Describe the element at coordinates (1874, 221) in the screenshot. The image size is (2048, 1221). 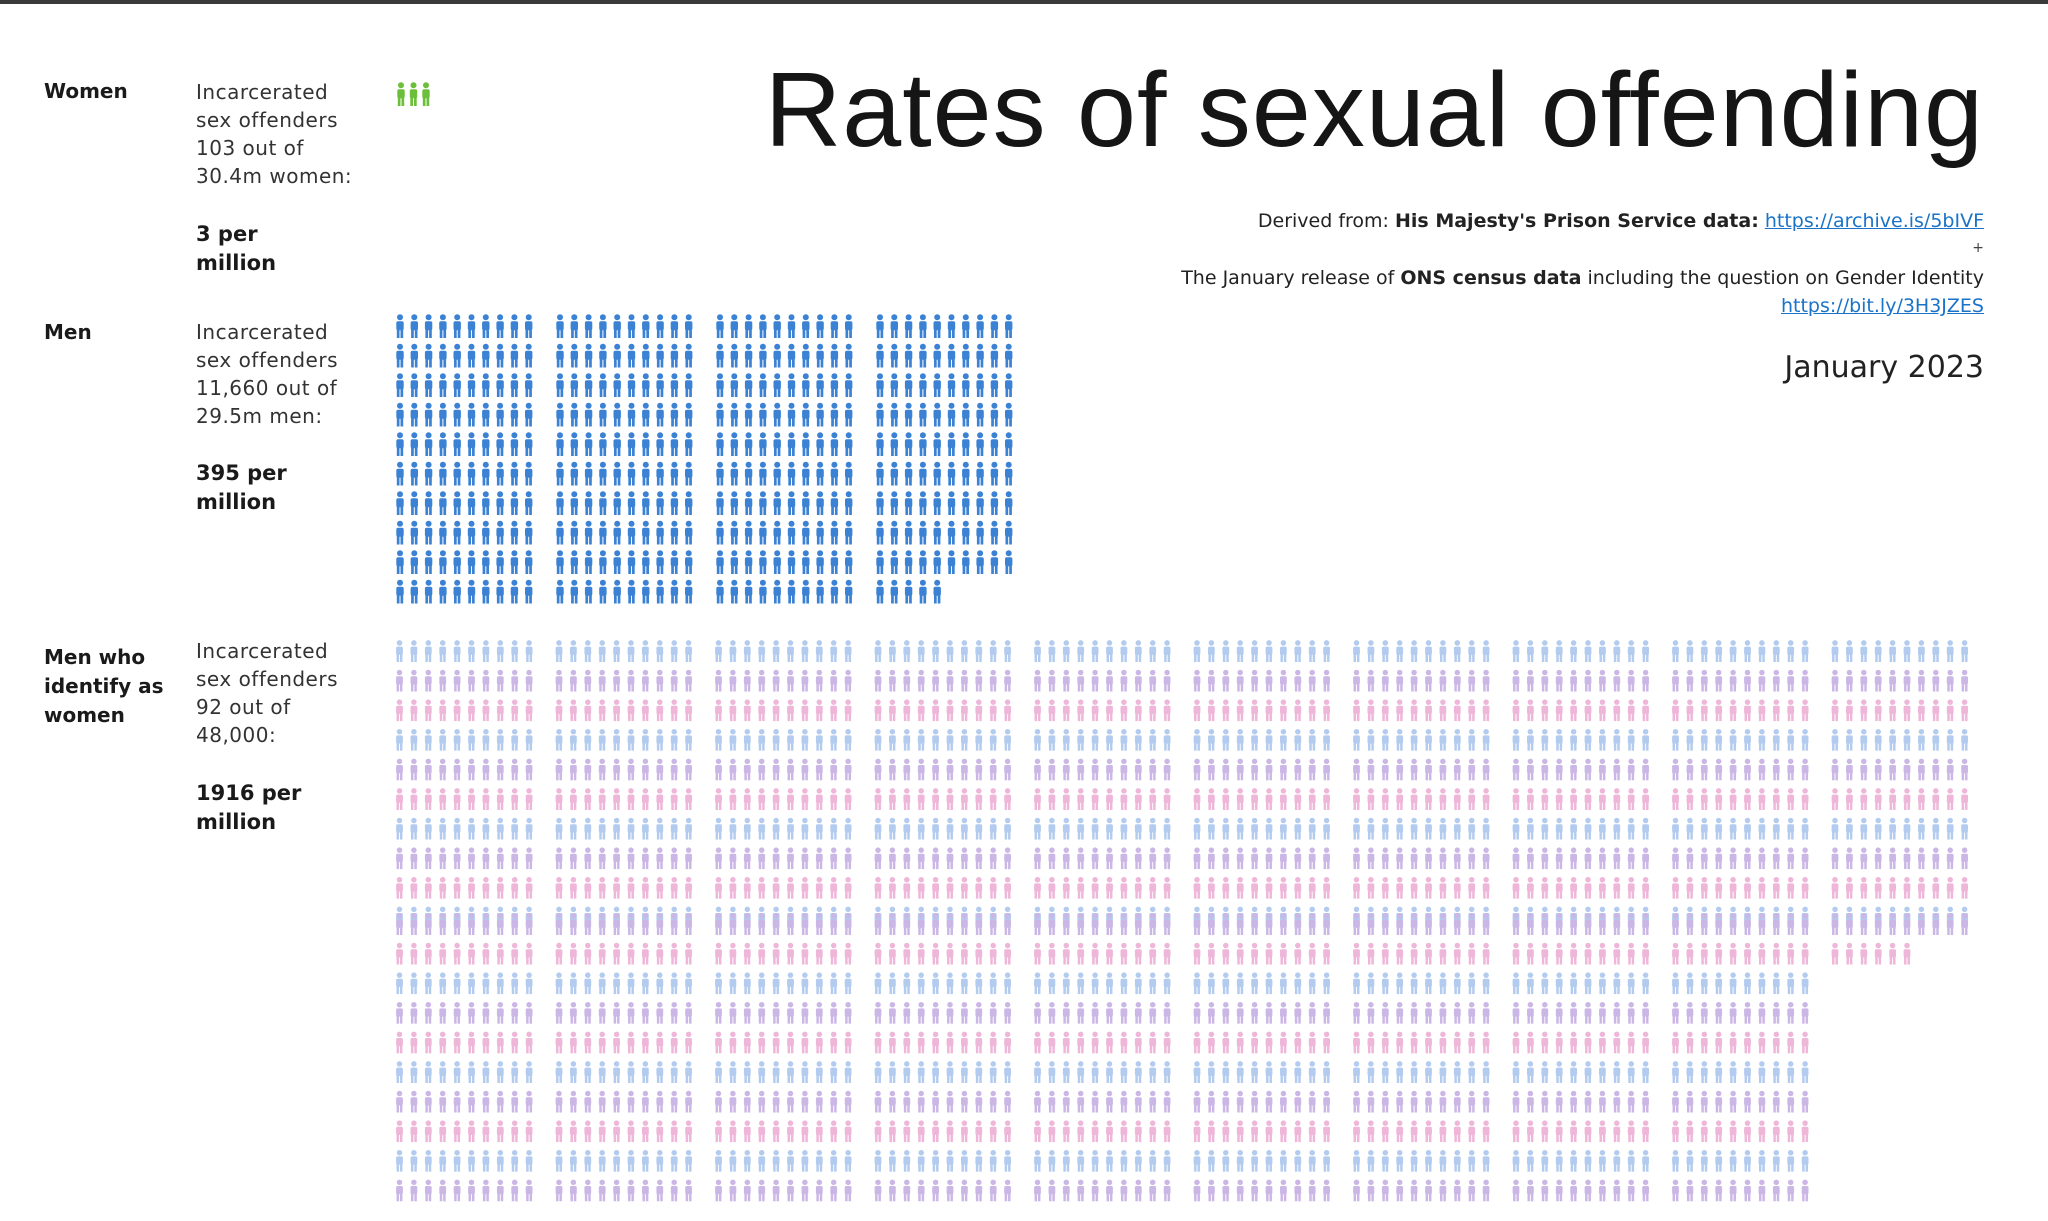
I see `source-link-1: https://archive.is/5bIVF` at that location.